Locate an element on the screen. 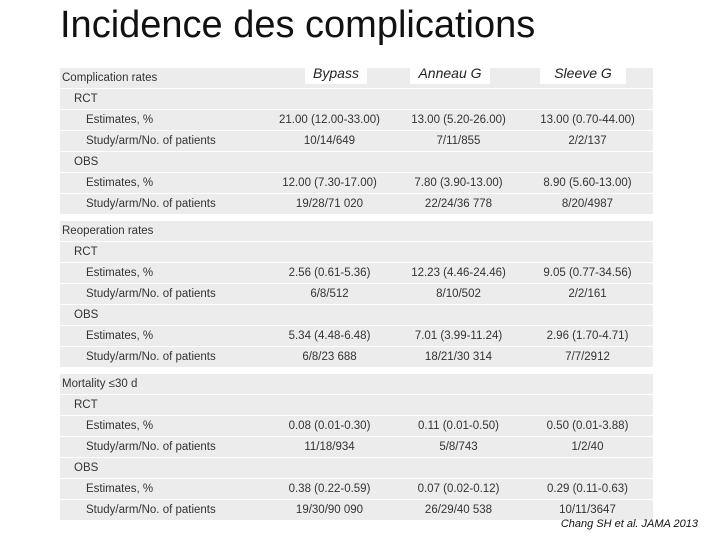  table-cell: 7/11/855 is located at coordinates (458, 141).